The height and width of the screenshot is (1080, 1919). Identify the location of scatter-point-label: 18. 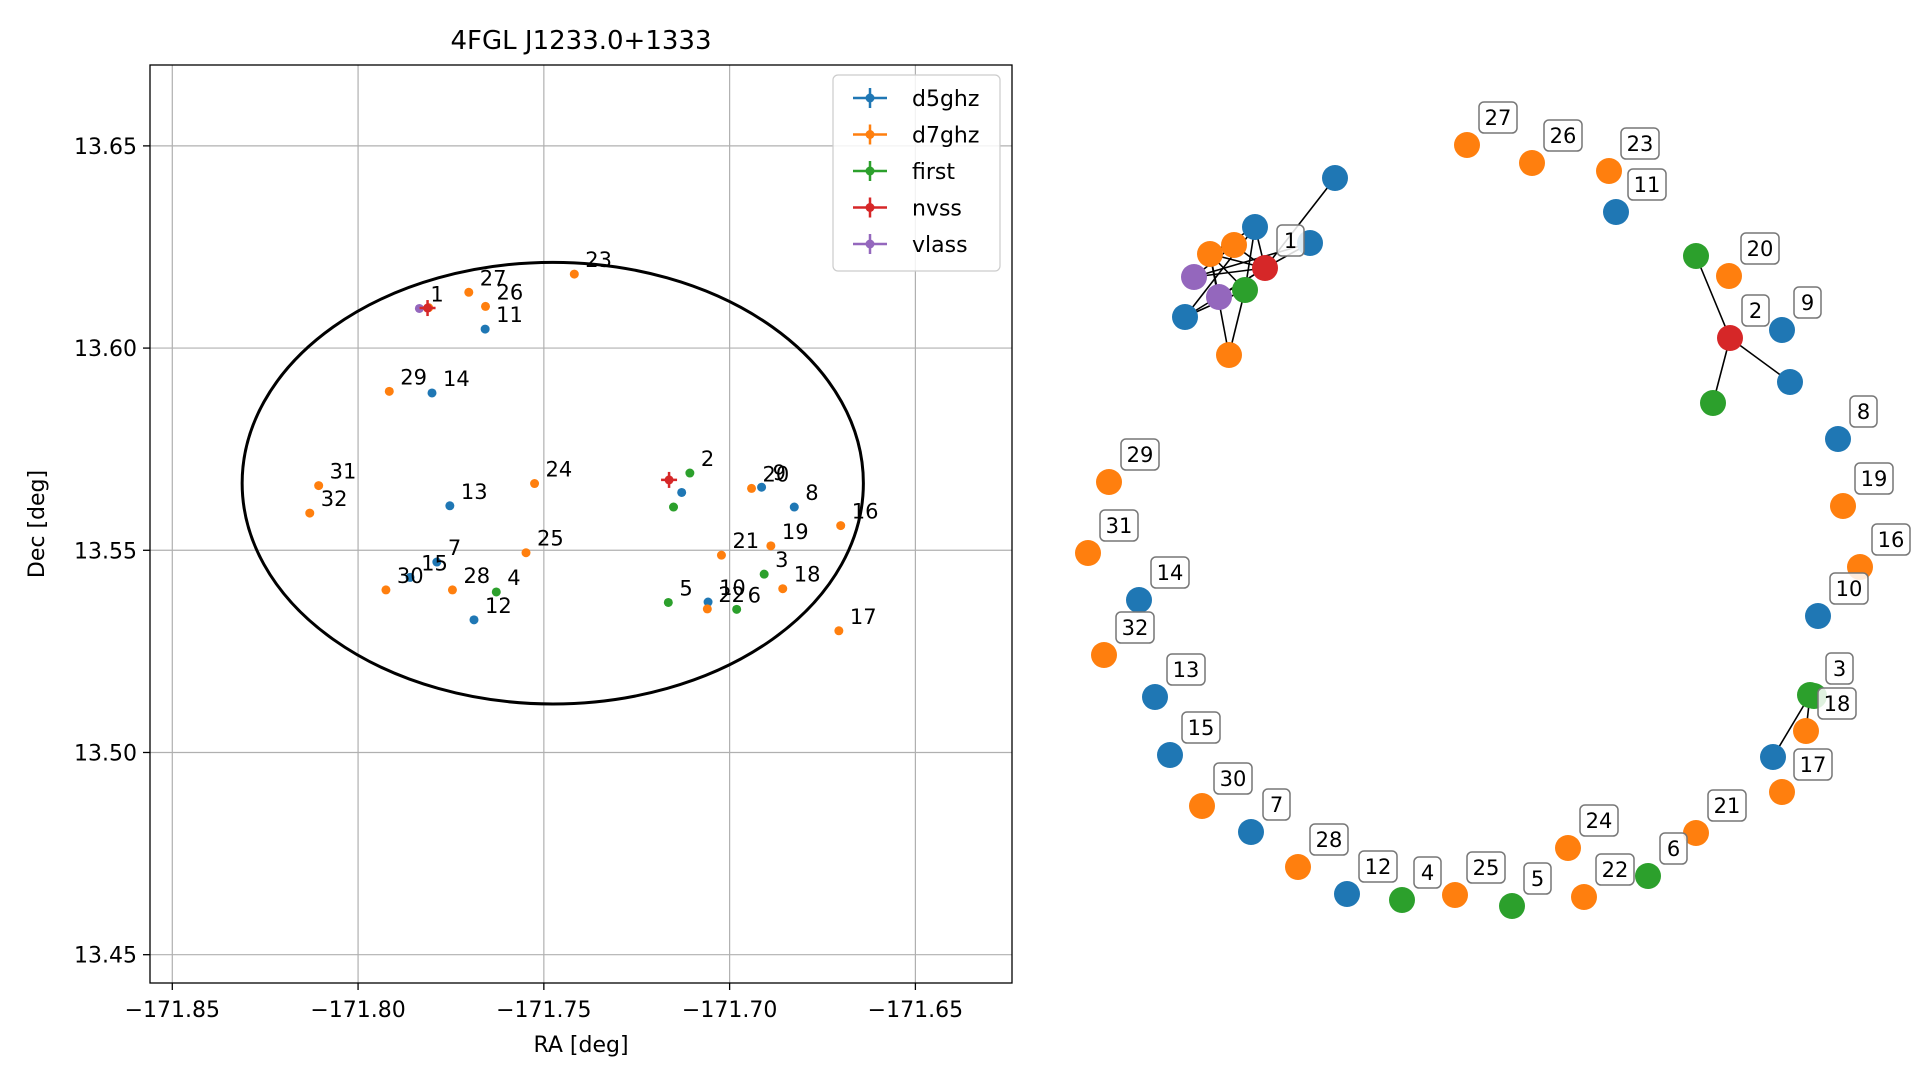
(807, 575).